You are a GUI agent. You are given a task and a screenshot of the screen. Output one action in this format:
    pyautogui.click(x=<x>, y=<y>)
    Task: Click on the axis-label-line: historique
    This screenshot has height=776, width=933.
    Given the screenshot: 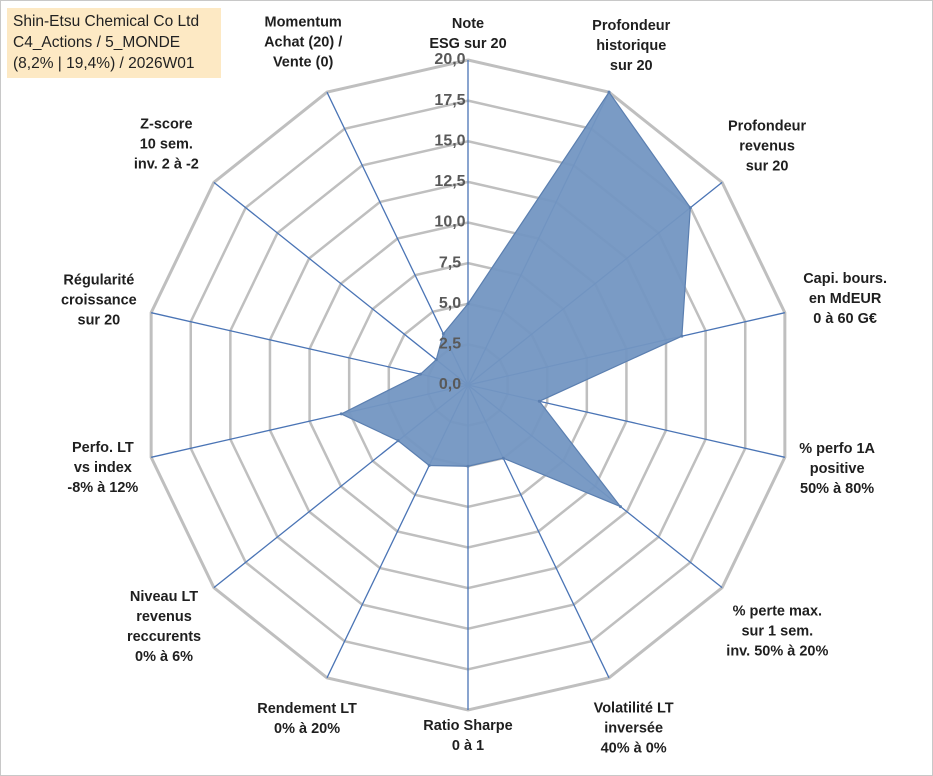 What is the action you would take?
    pyautogui.click(x=631, y=46)
    